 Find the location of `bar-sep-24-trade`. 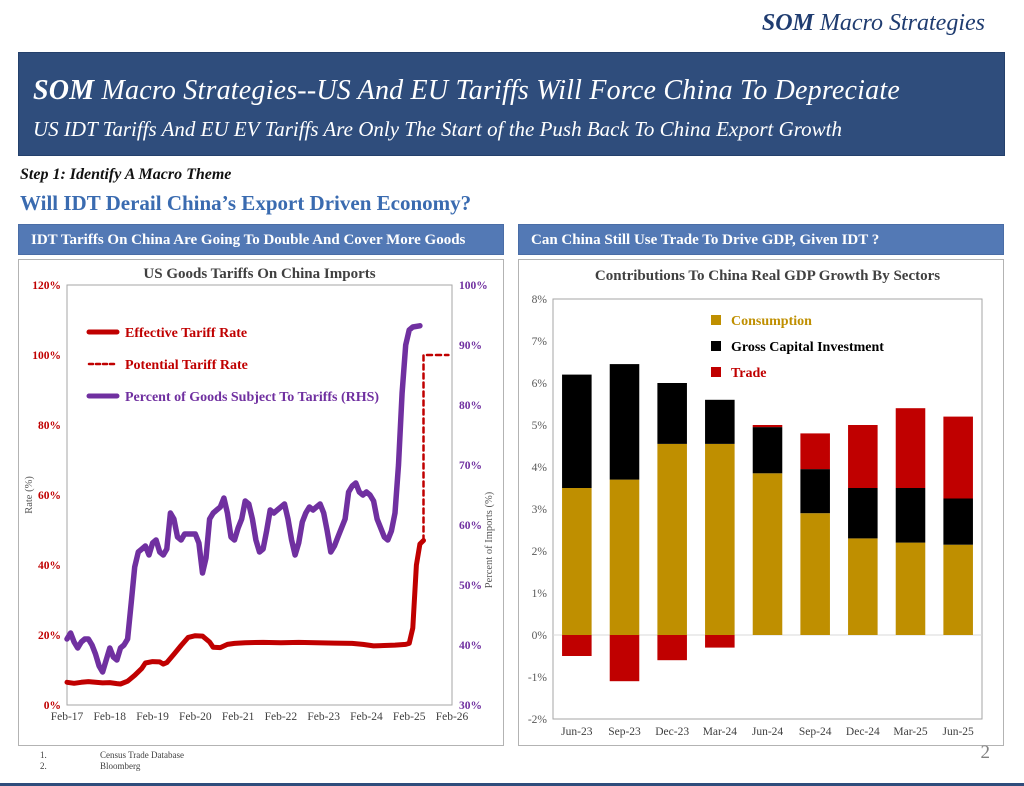

bar-sep-24-trade is located at coordinates (815, 451).